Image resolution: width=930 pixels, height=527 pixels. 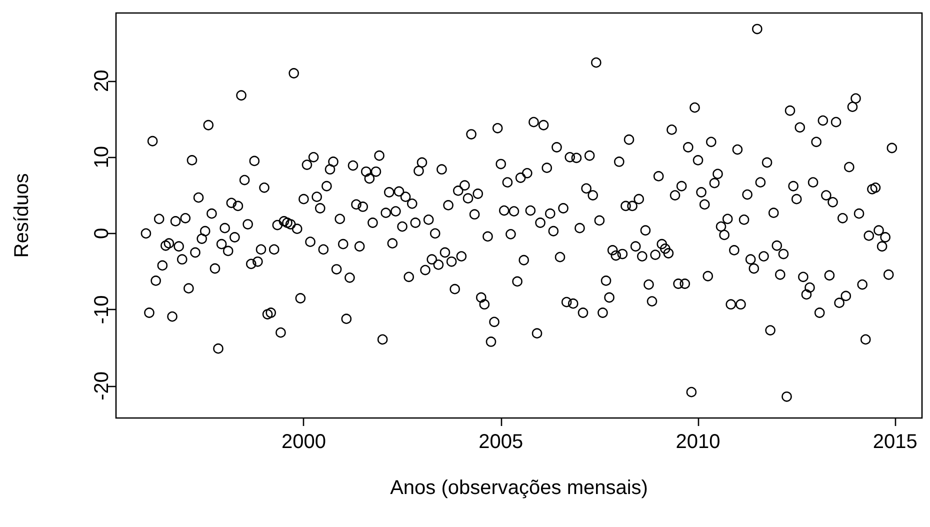 I want to click on x-axis-title: Anos (observações mensais), so click(x=519, y=488).